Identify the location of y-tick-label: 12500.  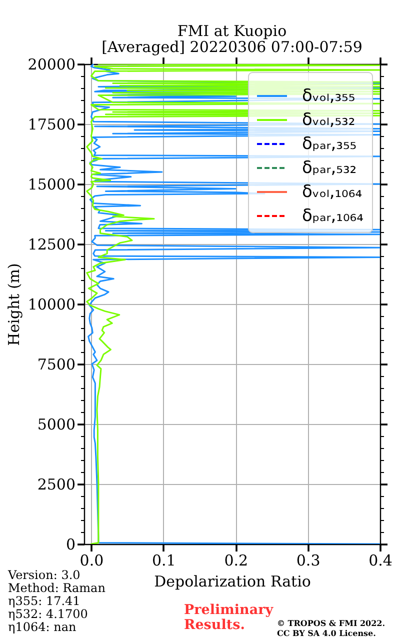
(52, 245).